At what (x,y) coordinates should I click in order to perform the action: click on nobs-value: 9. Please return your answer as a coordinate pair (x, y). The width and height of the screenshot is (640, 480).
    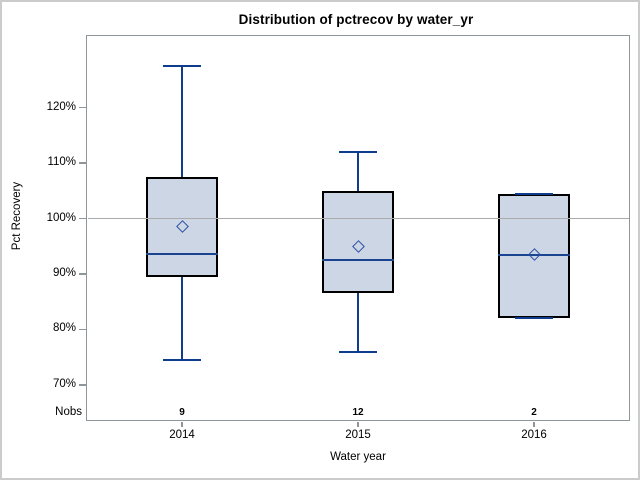
    Looking at the image, I should click on (182, 412).